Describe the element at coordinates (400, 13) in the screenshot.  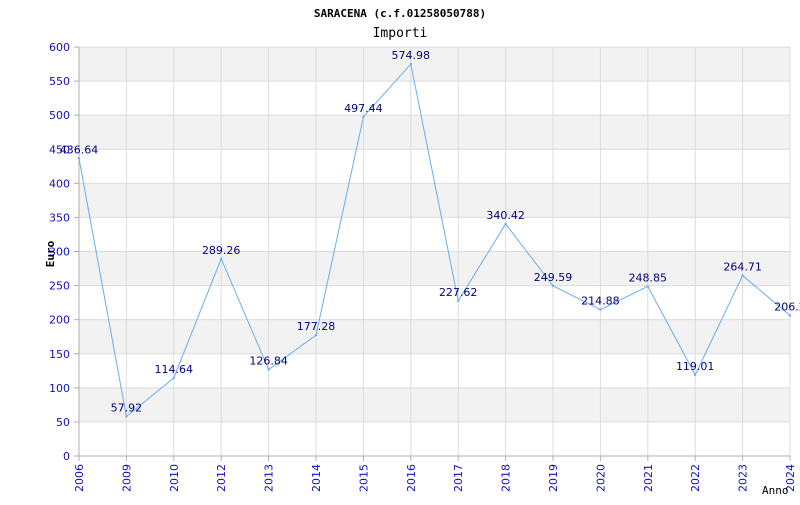
I see `chart-title: SARACENA (c.f.01258050788)` at that location.